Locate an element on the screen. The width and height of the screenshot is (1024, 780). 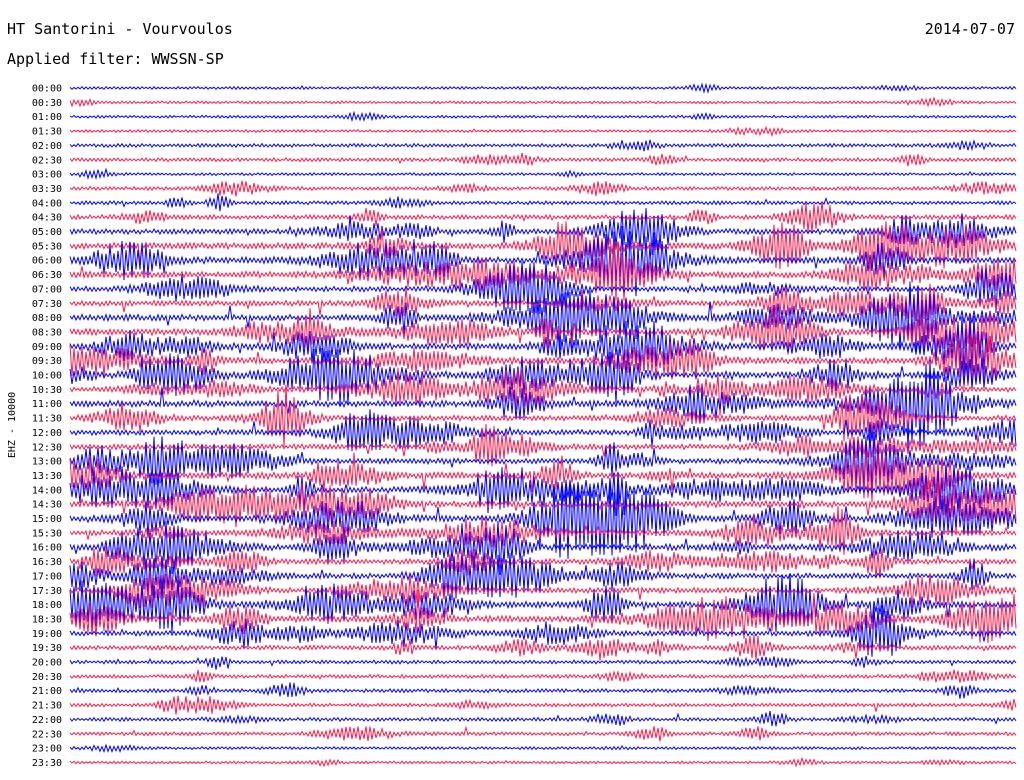
time-tick-label: 23:30 is located at coordinates (47, 763).